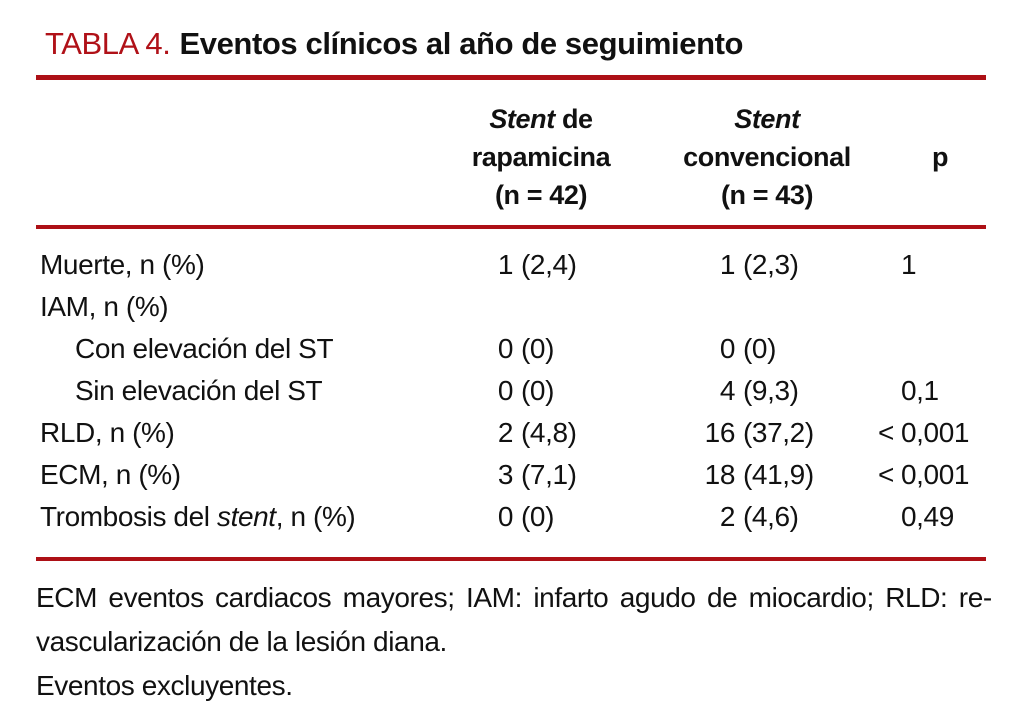 This screenshot has height=708, width=1024. I want to click on convencional-percent: (41,9), so click(778, 474).